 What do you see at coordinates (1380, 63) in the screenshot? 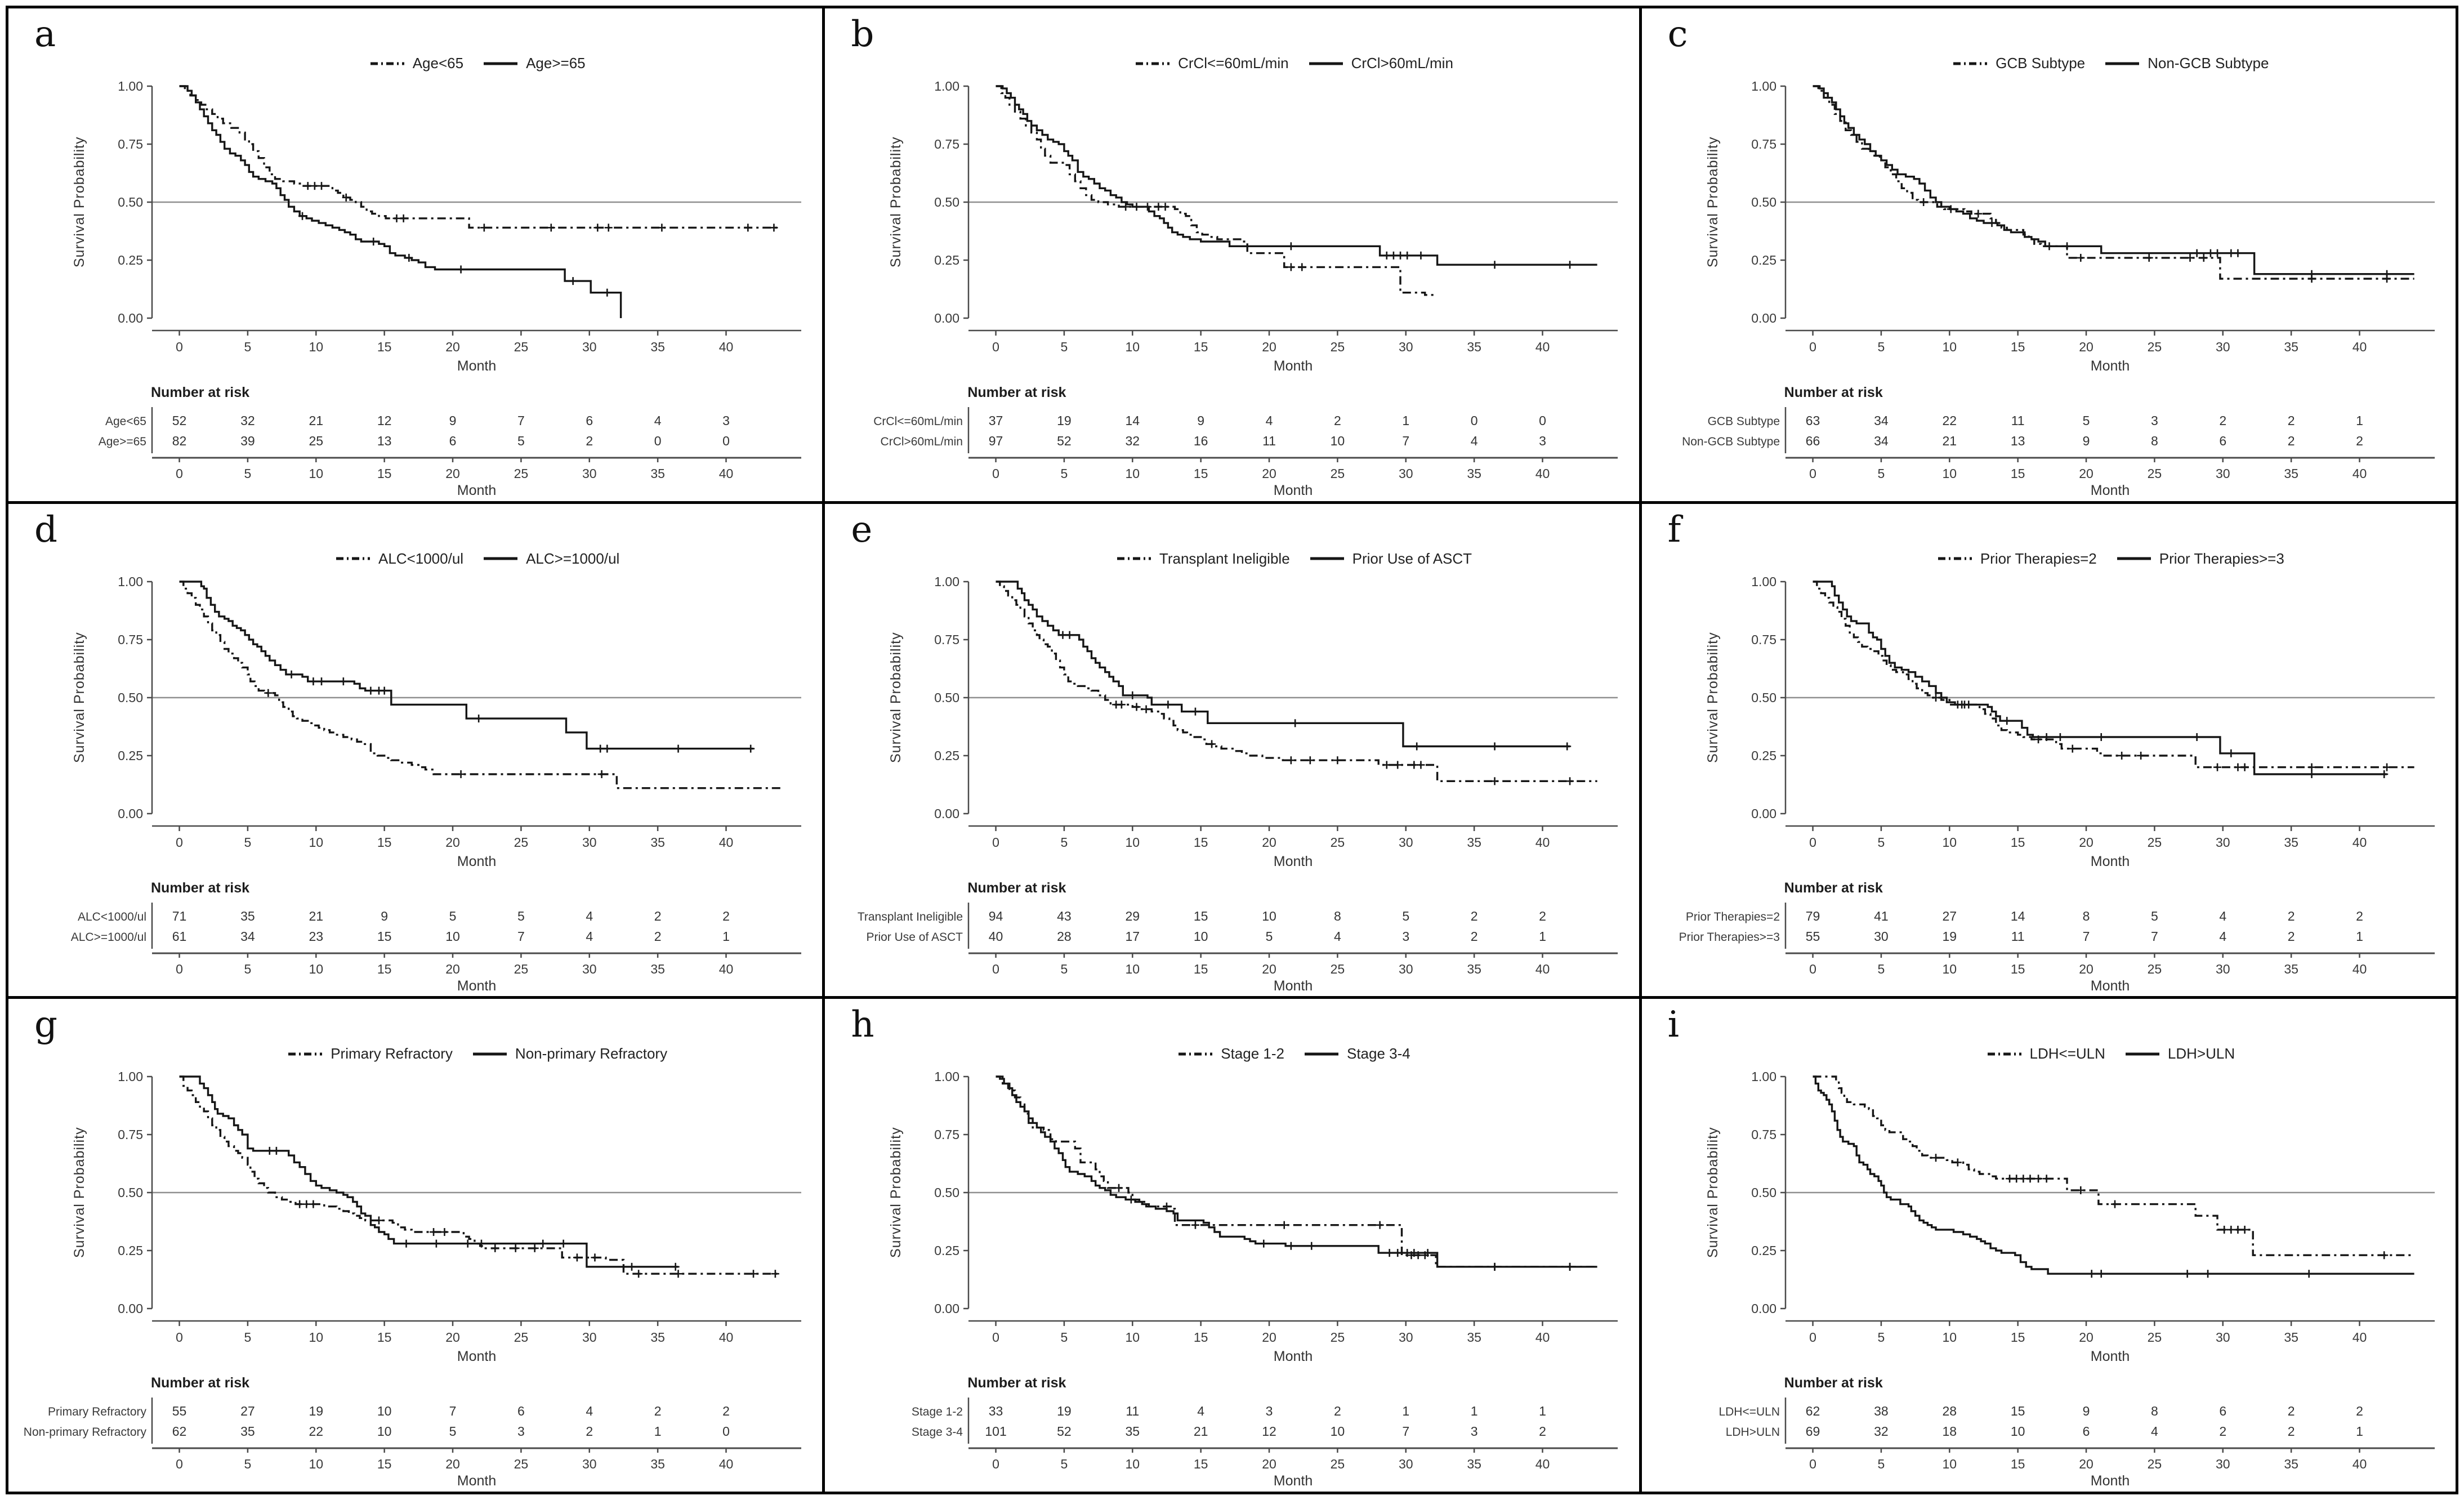
I see `legend-item-solid: CrCl>60mL/min` at bounding box center [1380, 63].